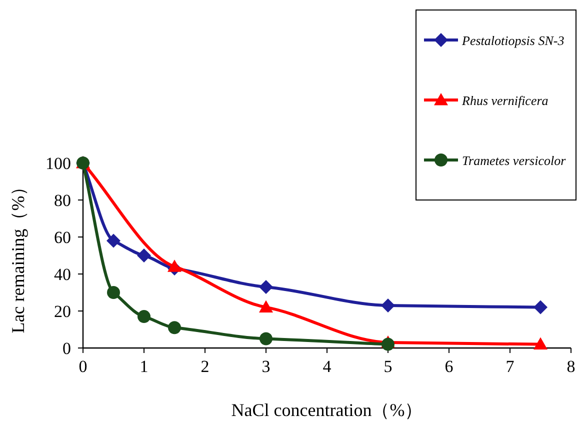  What do you see at coordinates (327, 366) in the screenshot?
I see `x-tick-label: 4` at bounding box center [327, 366].